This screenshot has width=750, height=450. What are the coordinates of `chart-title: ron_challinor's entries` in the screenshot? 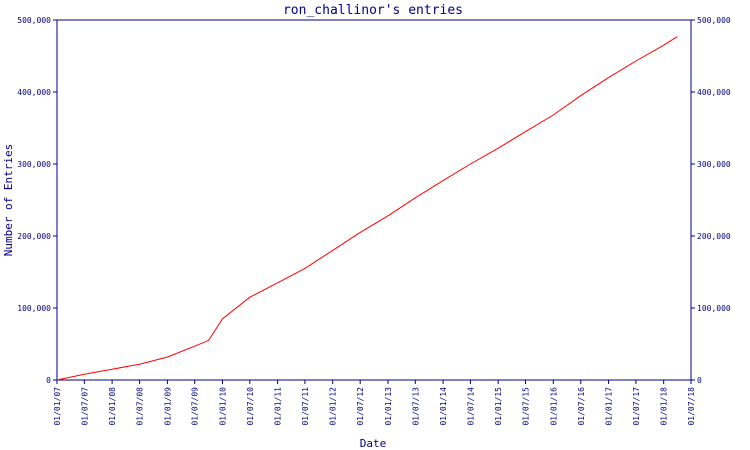 It's located at (373, 10).